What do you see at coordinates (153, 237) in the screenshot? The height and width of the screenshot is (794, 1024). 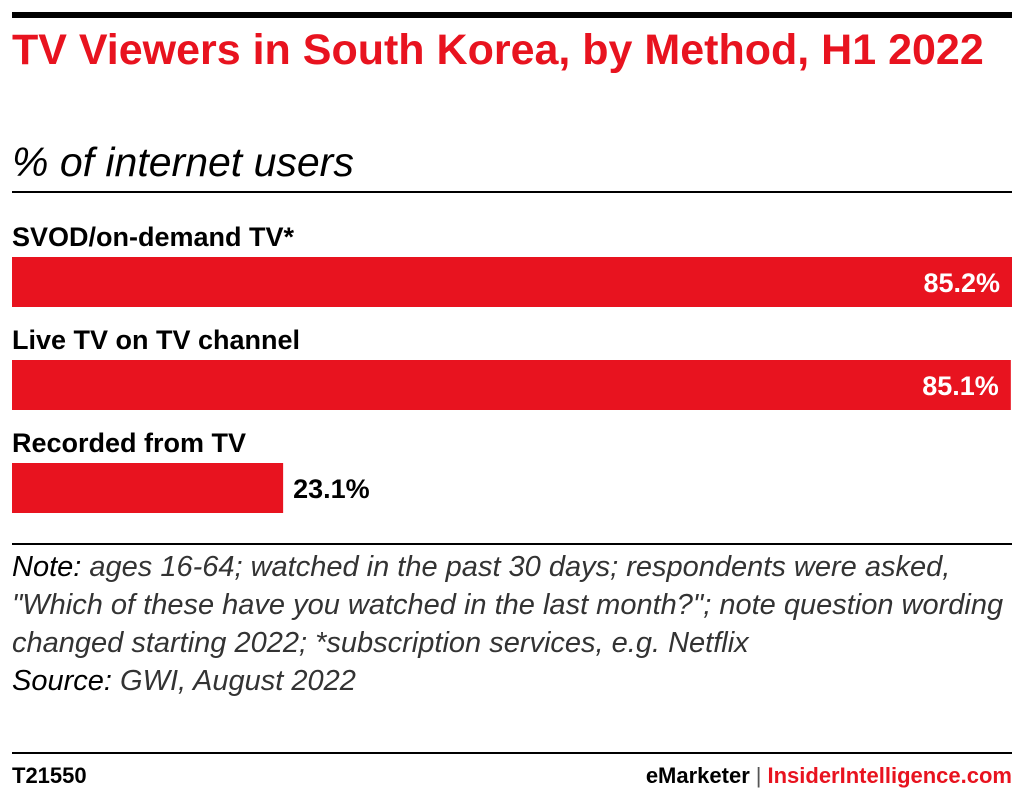 I see `category-label: SVOD/on-demand TV*` at bounding box center [153, 237].